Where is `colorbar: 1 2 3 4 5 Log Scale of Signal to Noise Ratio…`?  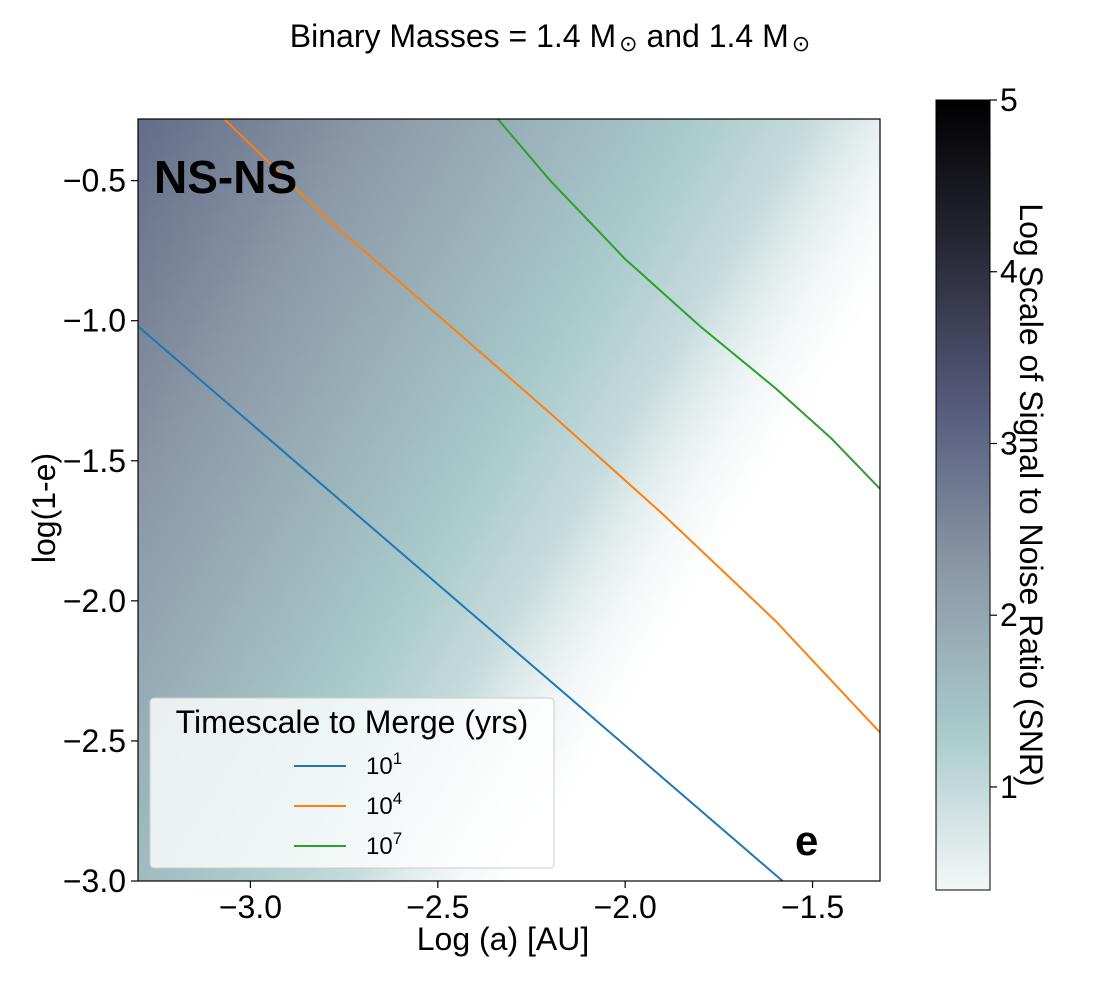
colorbar: 1 2 3 4 5 Log Scale of Signal to Noise Ratio… is located at coordinates (992, 486).